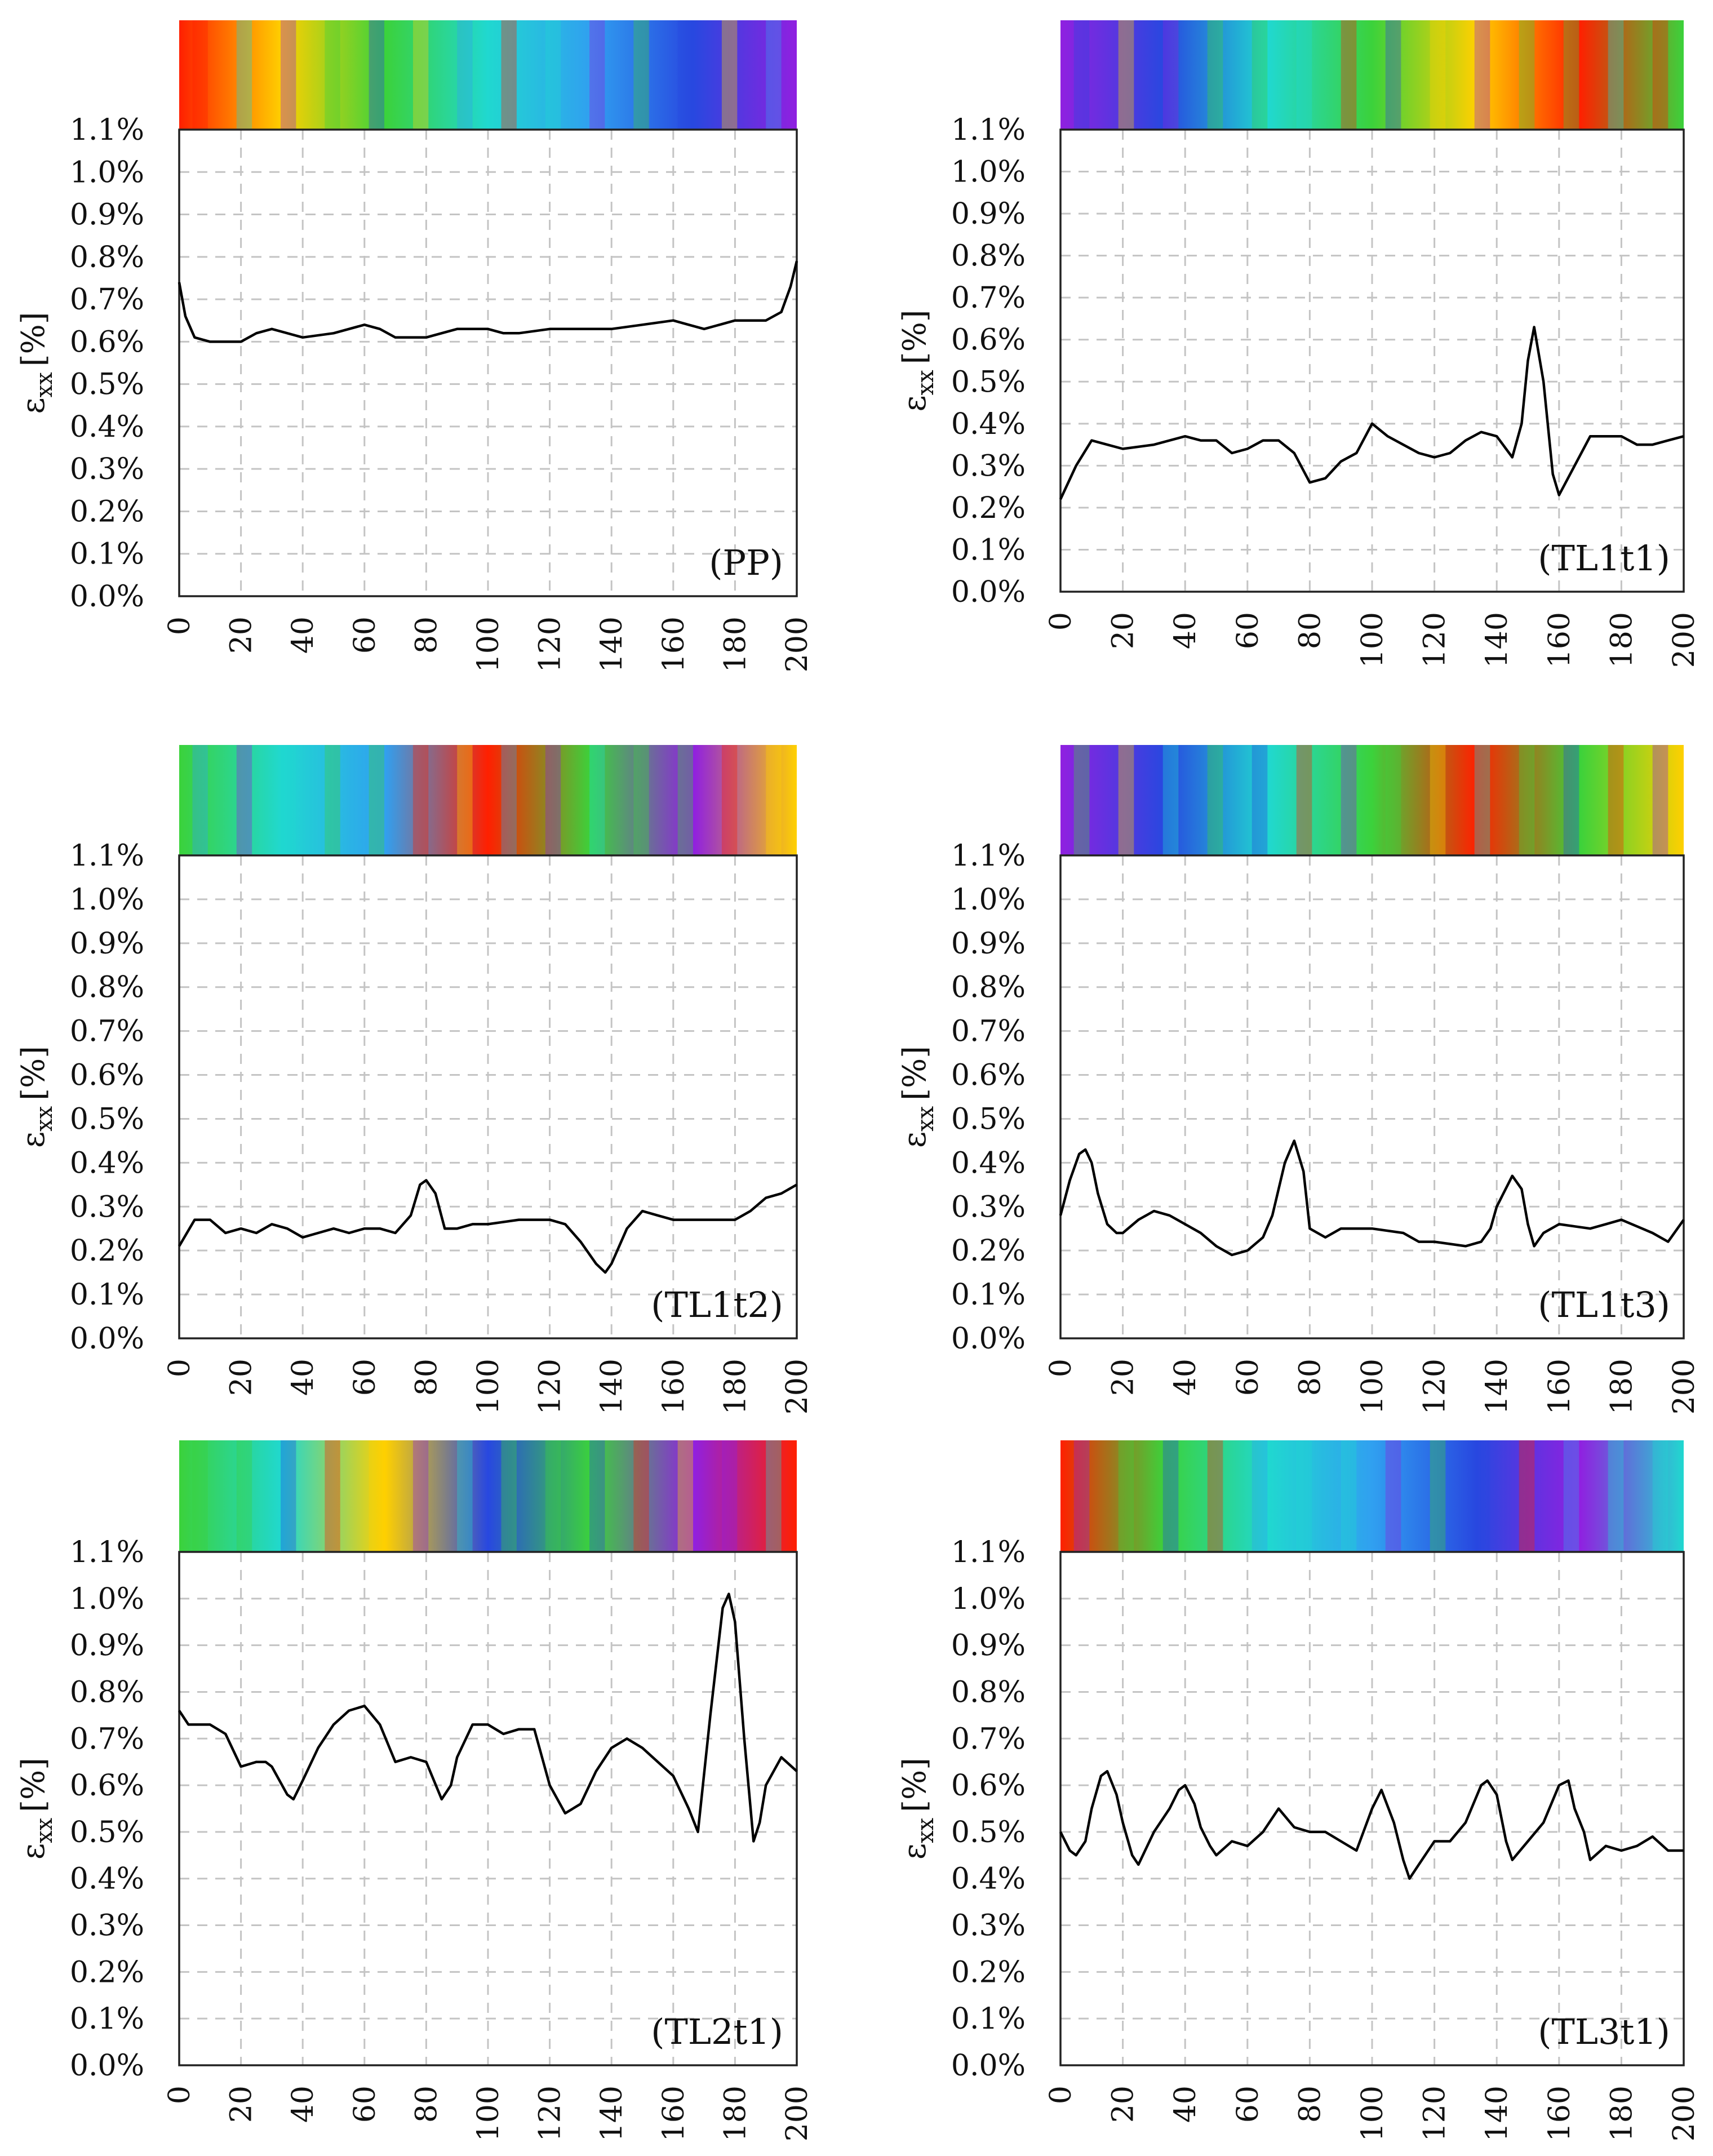 The height and width of the screenshot is (2156, 1713). I want to click on x-tick-label: 200, so click(1684, 640).